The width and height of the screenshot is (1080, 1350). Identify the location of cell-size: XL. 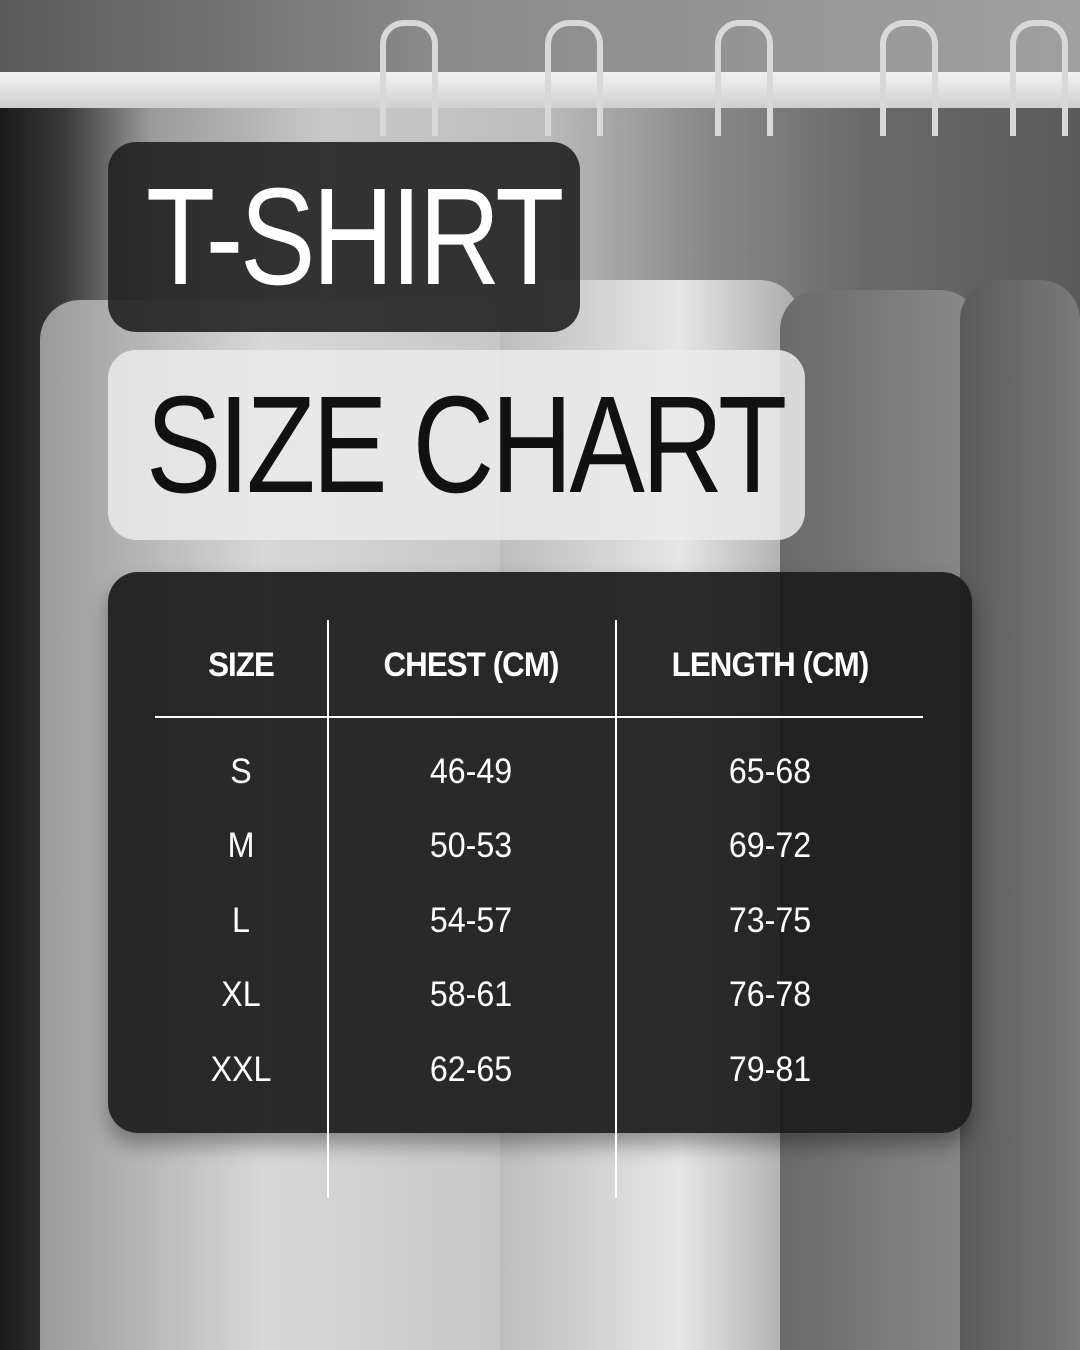
(241, 994).